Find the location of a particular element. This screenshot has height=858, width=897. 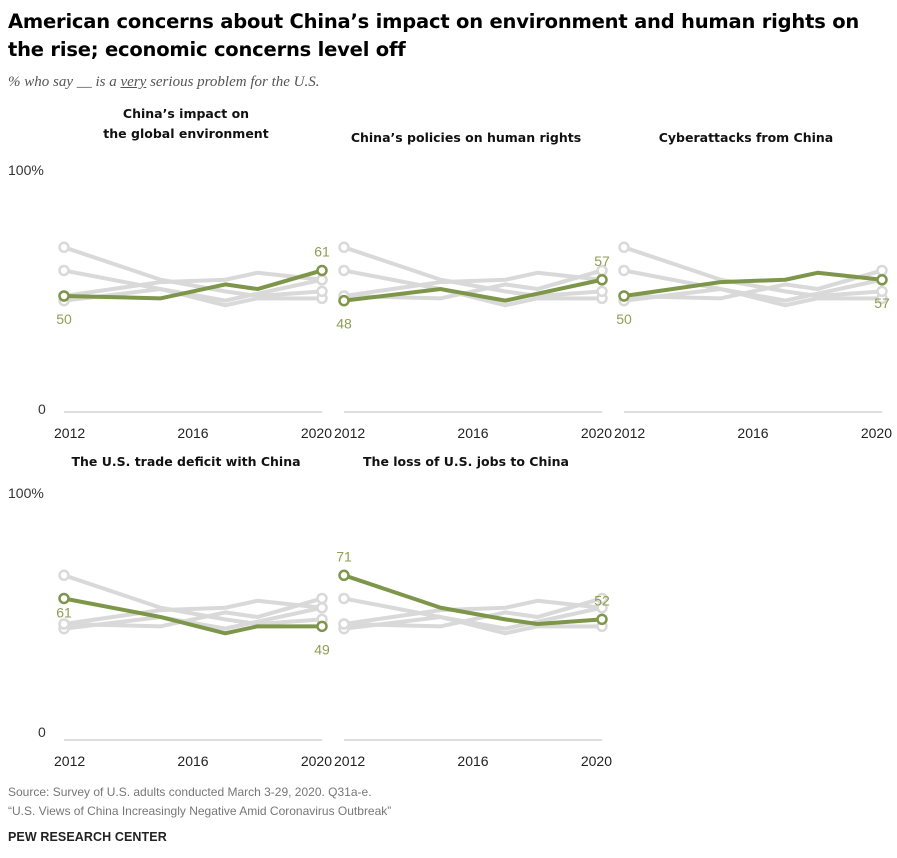

subtitle-prefix: % who say __ is a is located at coordinates (64, 82).